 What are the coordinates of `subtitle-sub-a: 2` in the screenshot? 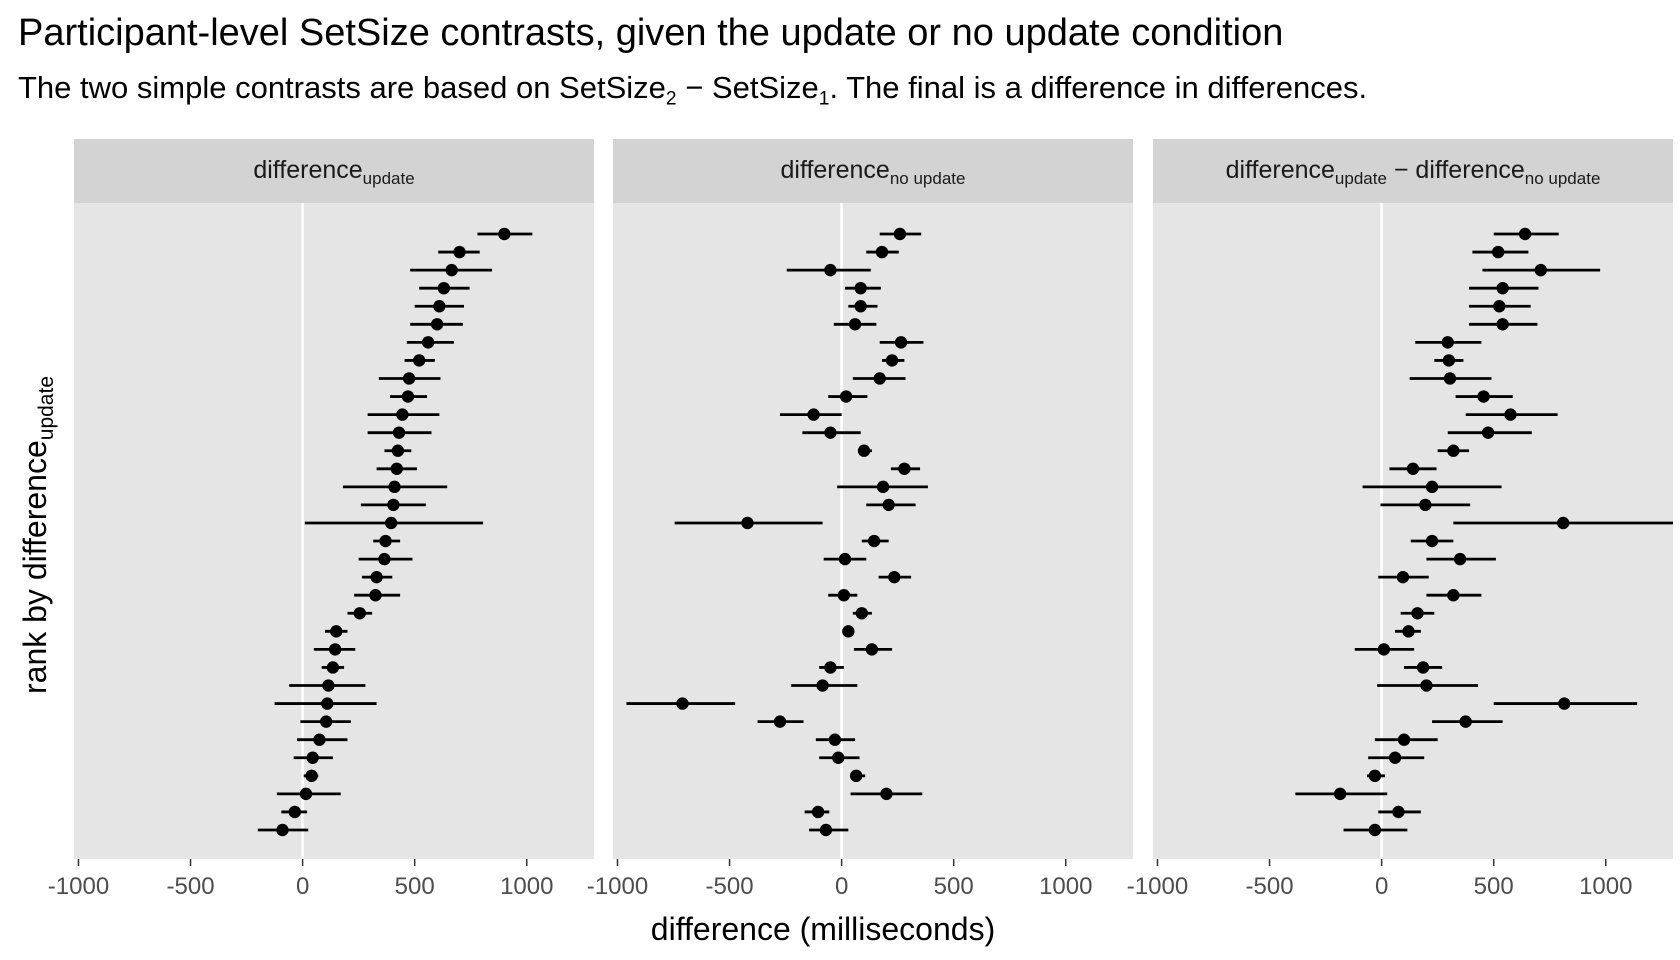 It's located at (671, 99).